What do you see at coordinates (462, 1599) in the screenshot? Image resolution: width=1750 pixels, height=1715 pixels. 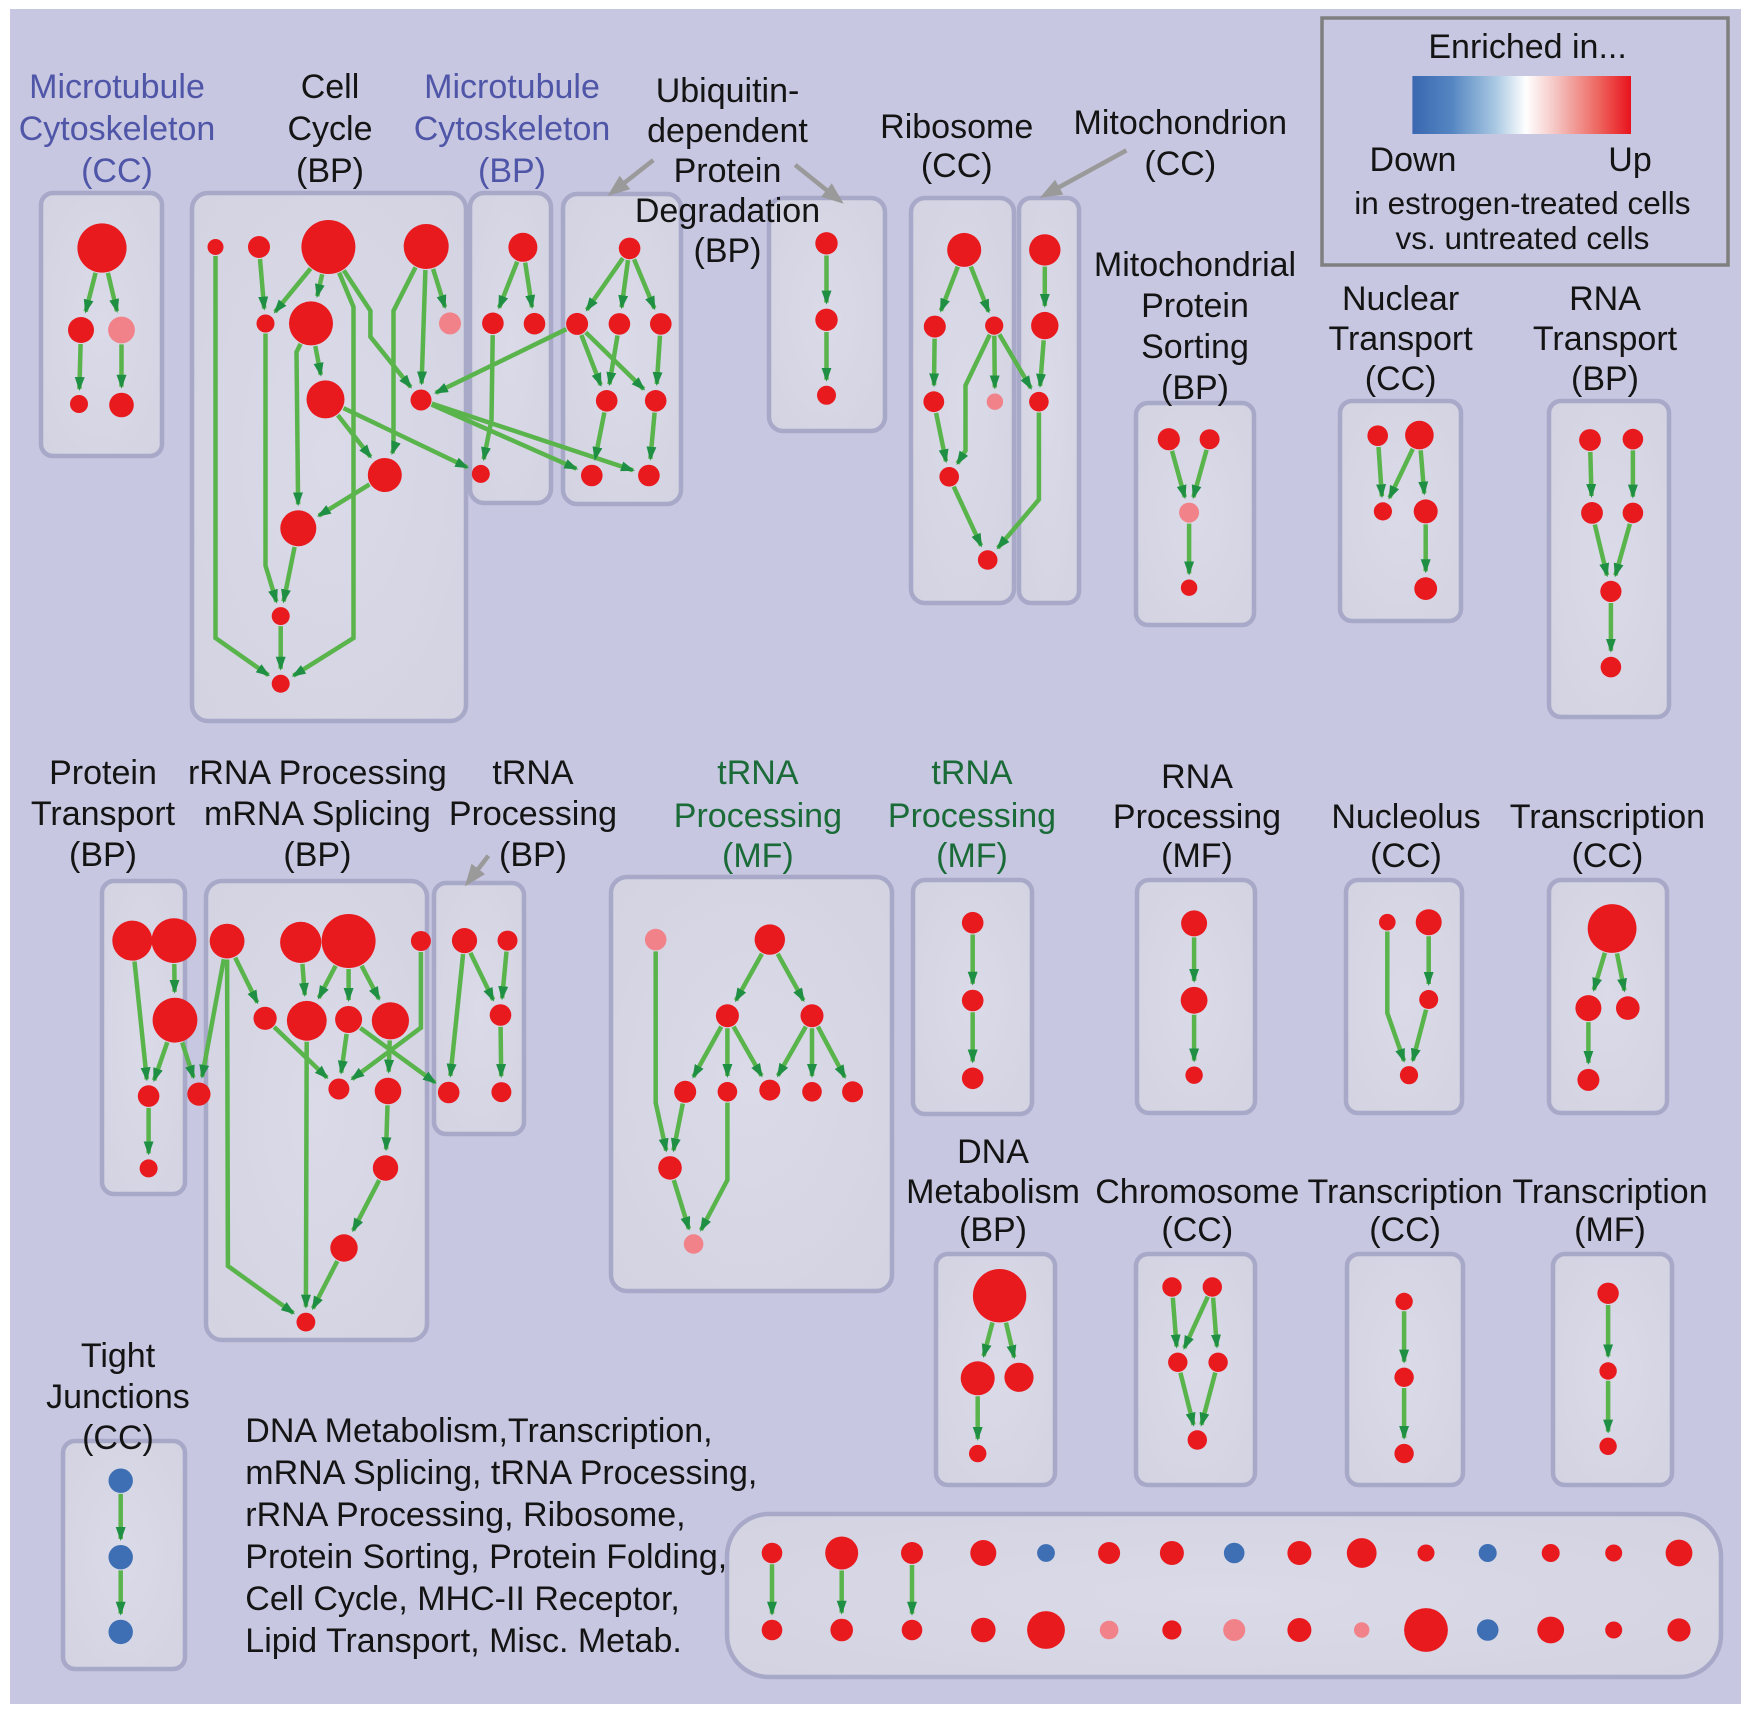 I see `svg-text: Cell Cycle, MHC-II Receptor,` at bounding box center [462, 1599].